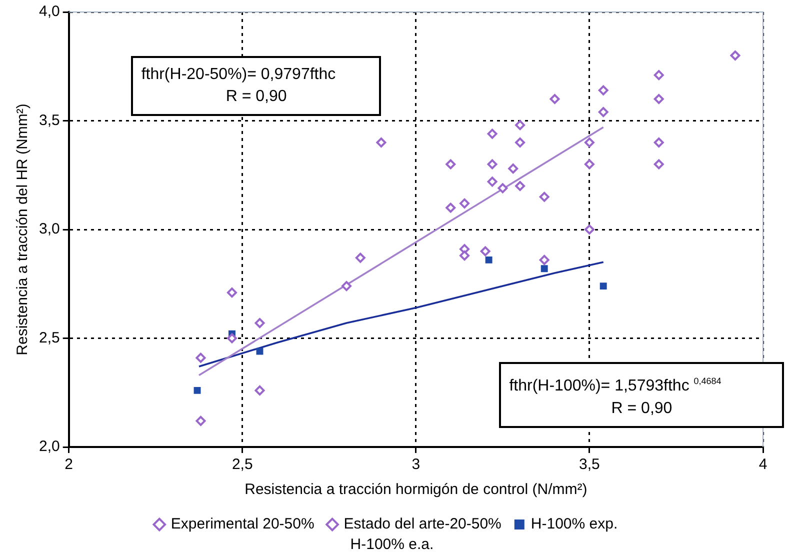 Image resolution: width=793 pixels, height=552 pixels. Describe the element at coordinates (416, 465) in the screenshot. I see `x-tick-label: 3` at that location.